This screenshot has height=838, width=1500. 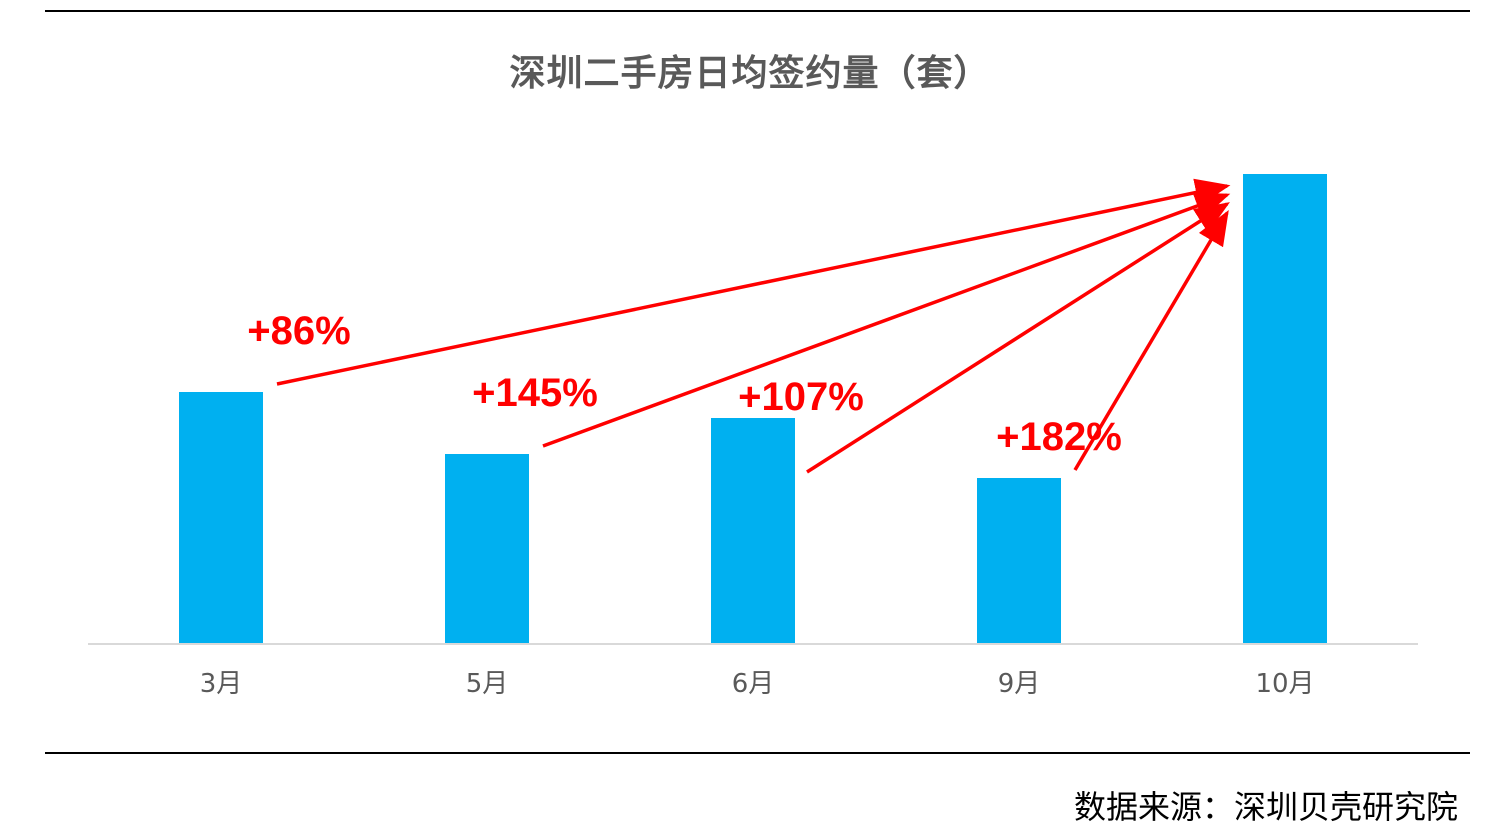 I want to click on source-note: 数据来源：深圳贝壳研究院, so click(x=1265, y=807).